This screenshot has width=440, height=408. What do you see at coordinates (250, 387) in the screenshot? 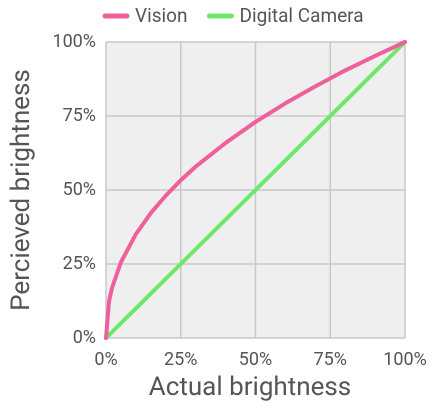
I see `x-axis-label: Actual brightness` at bounding box center [250, 387].